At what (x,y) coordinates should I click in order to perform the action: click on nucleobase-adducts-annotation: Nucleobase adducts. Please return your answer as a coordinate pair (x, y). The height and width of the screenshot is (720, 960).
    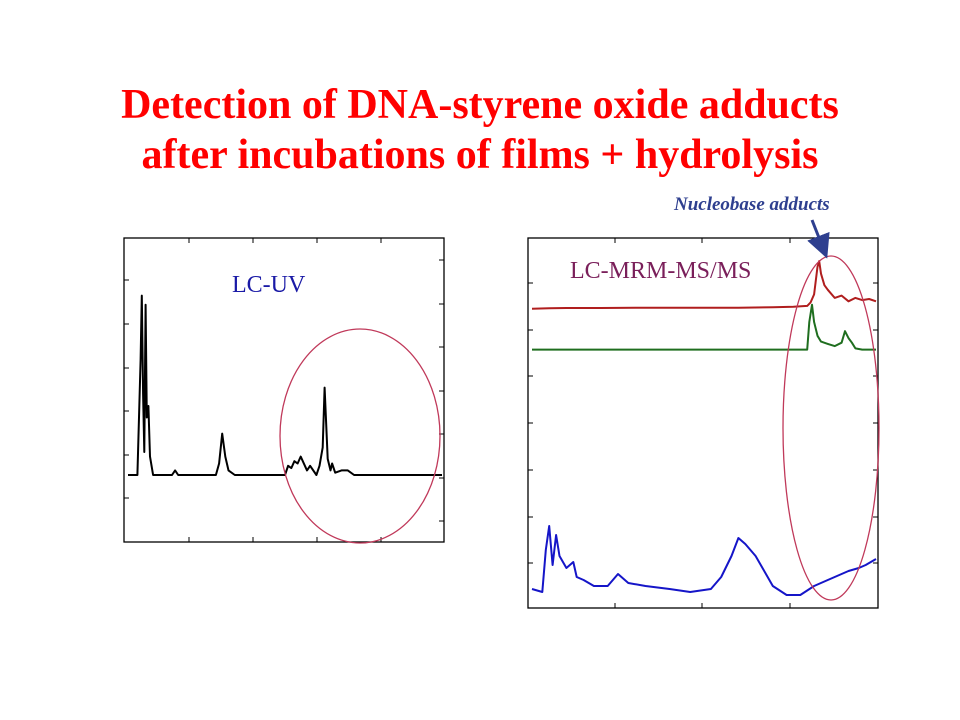
    Looking at the image, I should click on (752, 204).